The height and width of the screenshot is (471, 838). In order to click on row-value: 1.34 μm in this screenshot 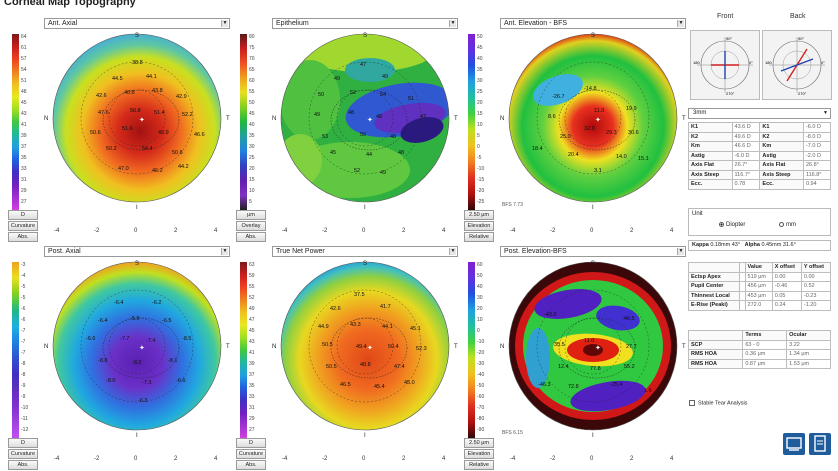, I will do `click(808, 354)`.